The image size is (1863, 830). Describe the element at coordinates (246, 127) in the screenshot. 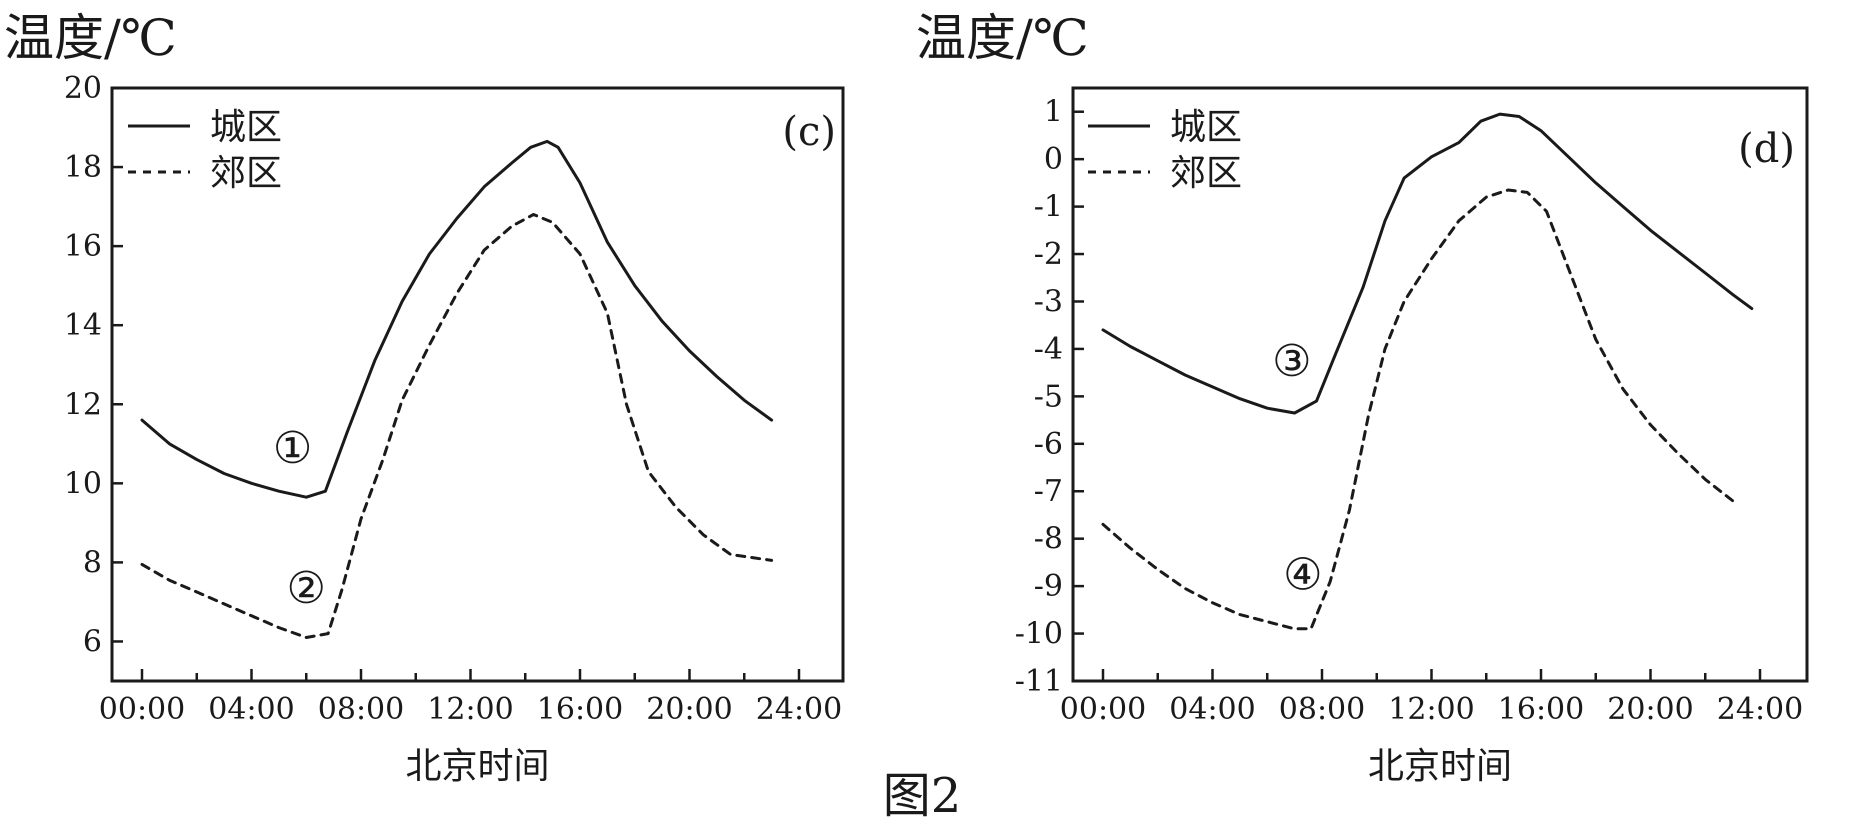

I see `chart-c-legend-label: 城区` at that location.